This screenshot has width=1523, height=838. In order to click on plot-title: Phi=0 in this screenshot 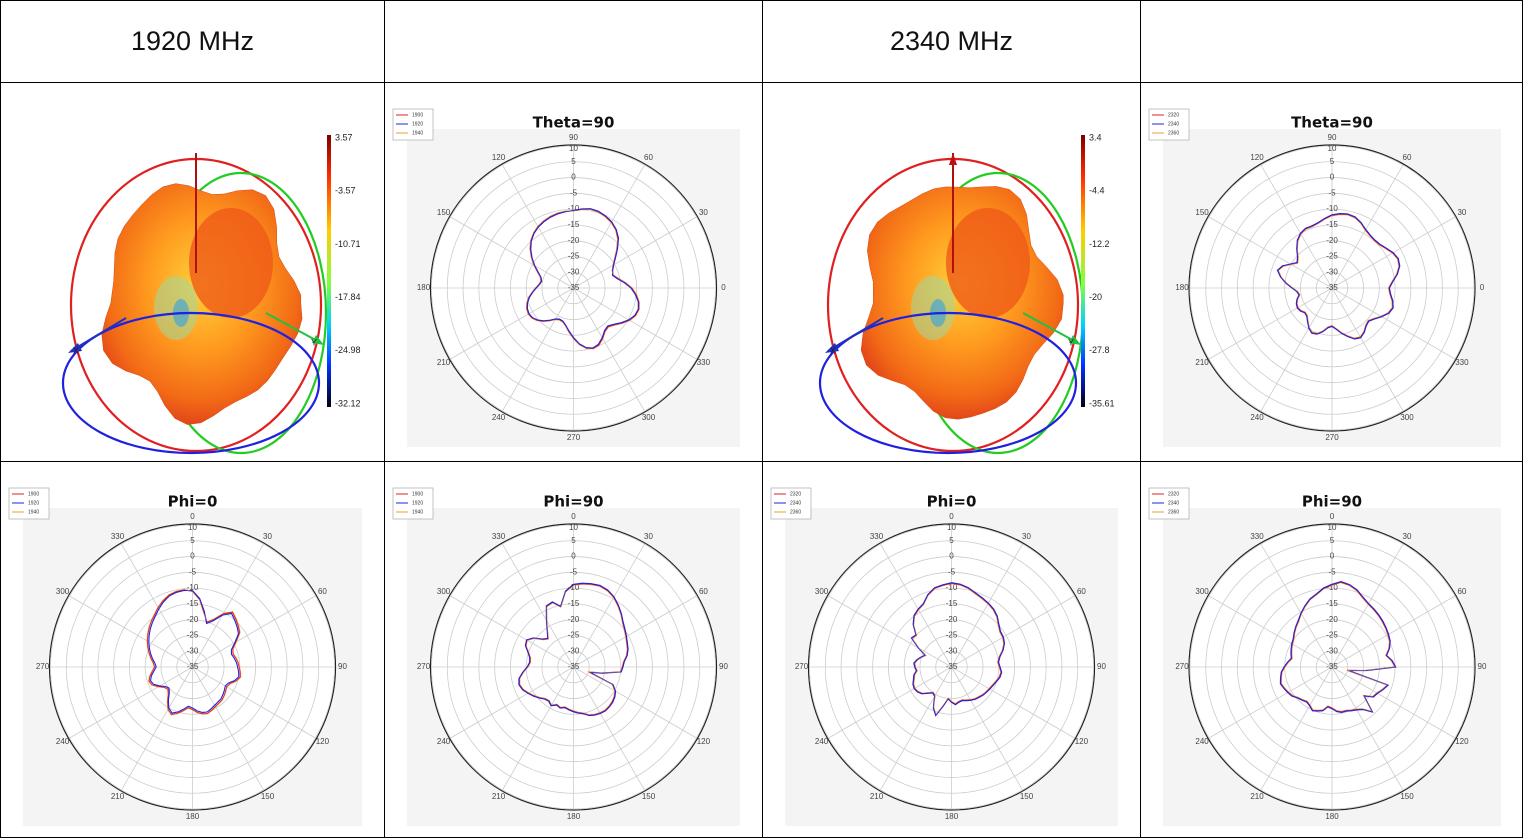, I will do `click(952, 502)`.